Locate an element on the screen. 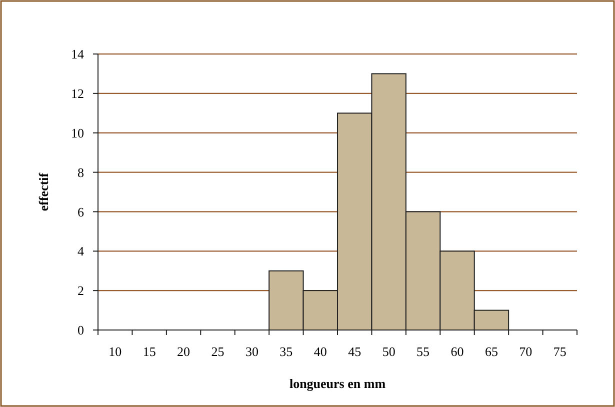 The height and width of the screenshot is (407, 615). y-tick-label: 12 is located at coordinates (77, 93).